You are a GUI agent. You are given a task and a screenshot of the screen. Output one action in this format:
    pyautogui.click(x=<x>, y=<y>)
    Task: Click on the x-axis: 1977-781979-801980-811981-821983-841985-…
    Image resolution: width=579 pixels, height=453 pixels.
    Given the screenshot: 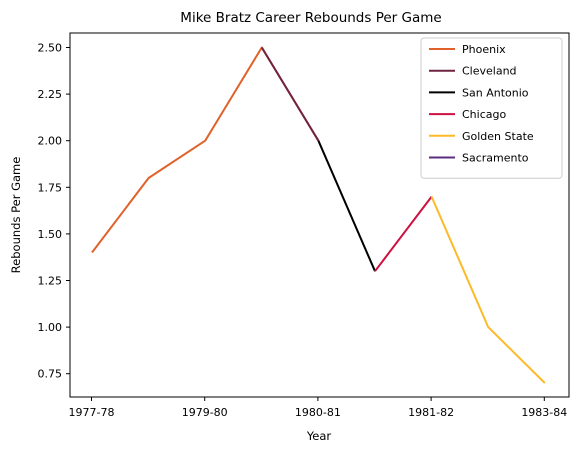 What is the action you would take?
    pyautogui.click(x=318, y=408)
    